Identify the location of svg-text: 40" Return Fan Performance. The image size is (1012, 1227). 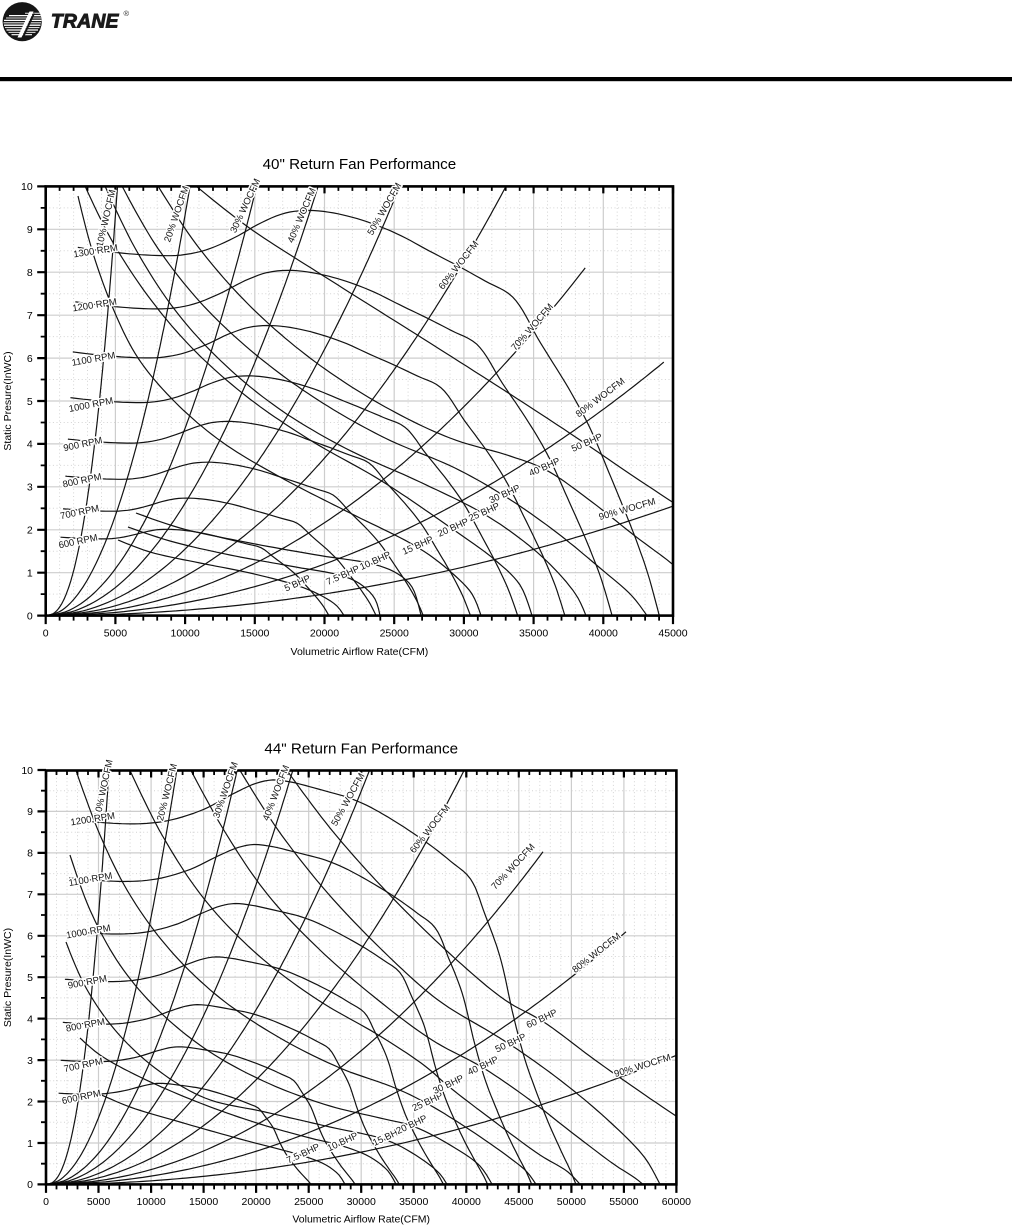
(360, 164).